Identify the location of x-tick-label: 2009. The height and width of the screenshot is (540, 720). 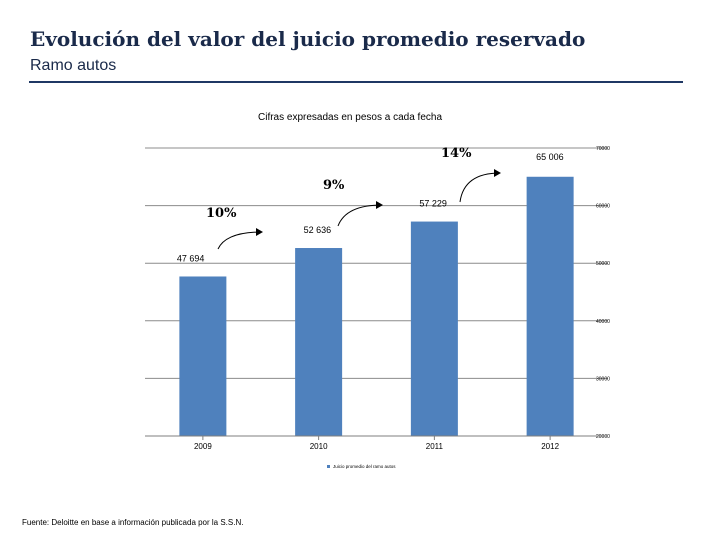
(203, 446).